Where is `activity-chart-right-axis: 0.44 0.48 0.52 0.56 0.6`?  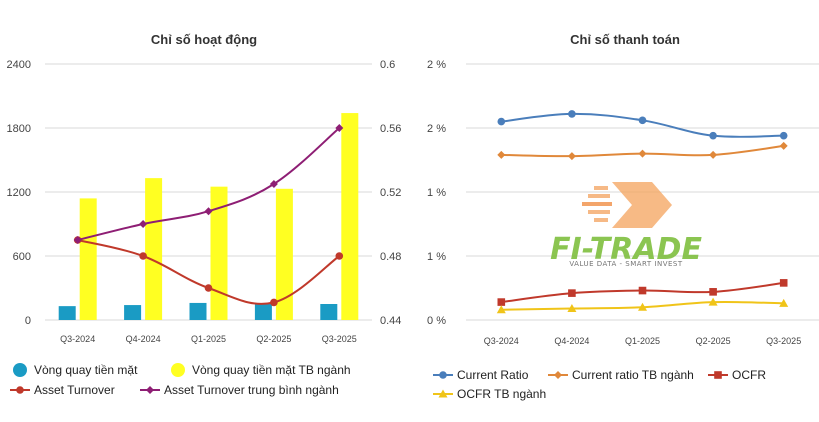
activity-chart-right-axis: 0.44 0.48 0.52 0.56 0.6 is located at coordinates (390, 193).